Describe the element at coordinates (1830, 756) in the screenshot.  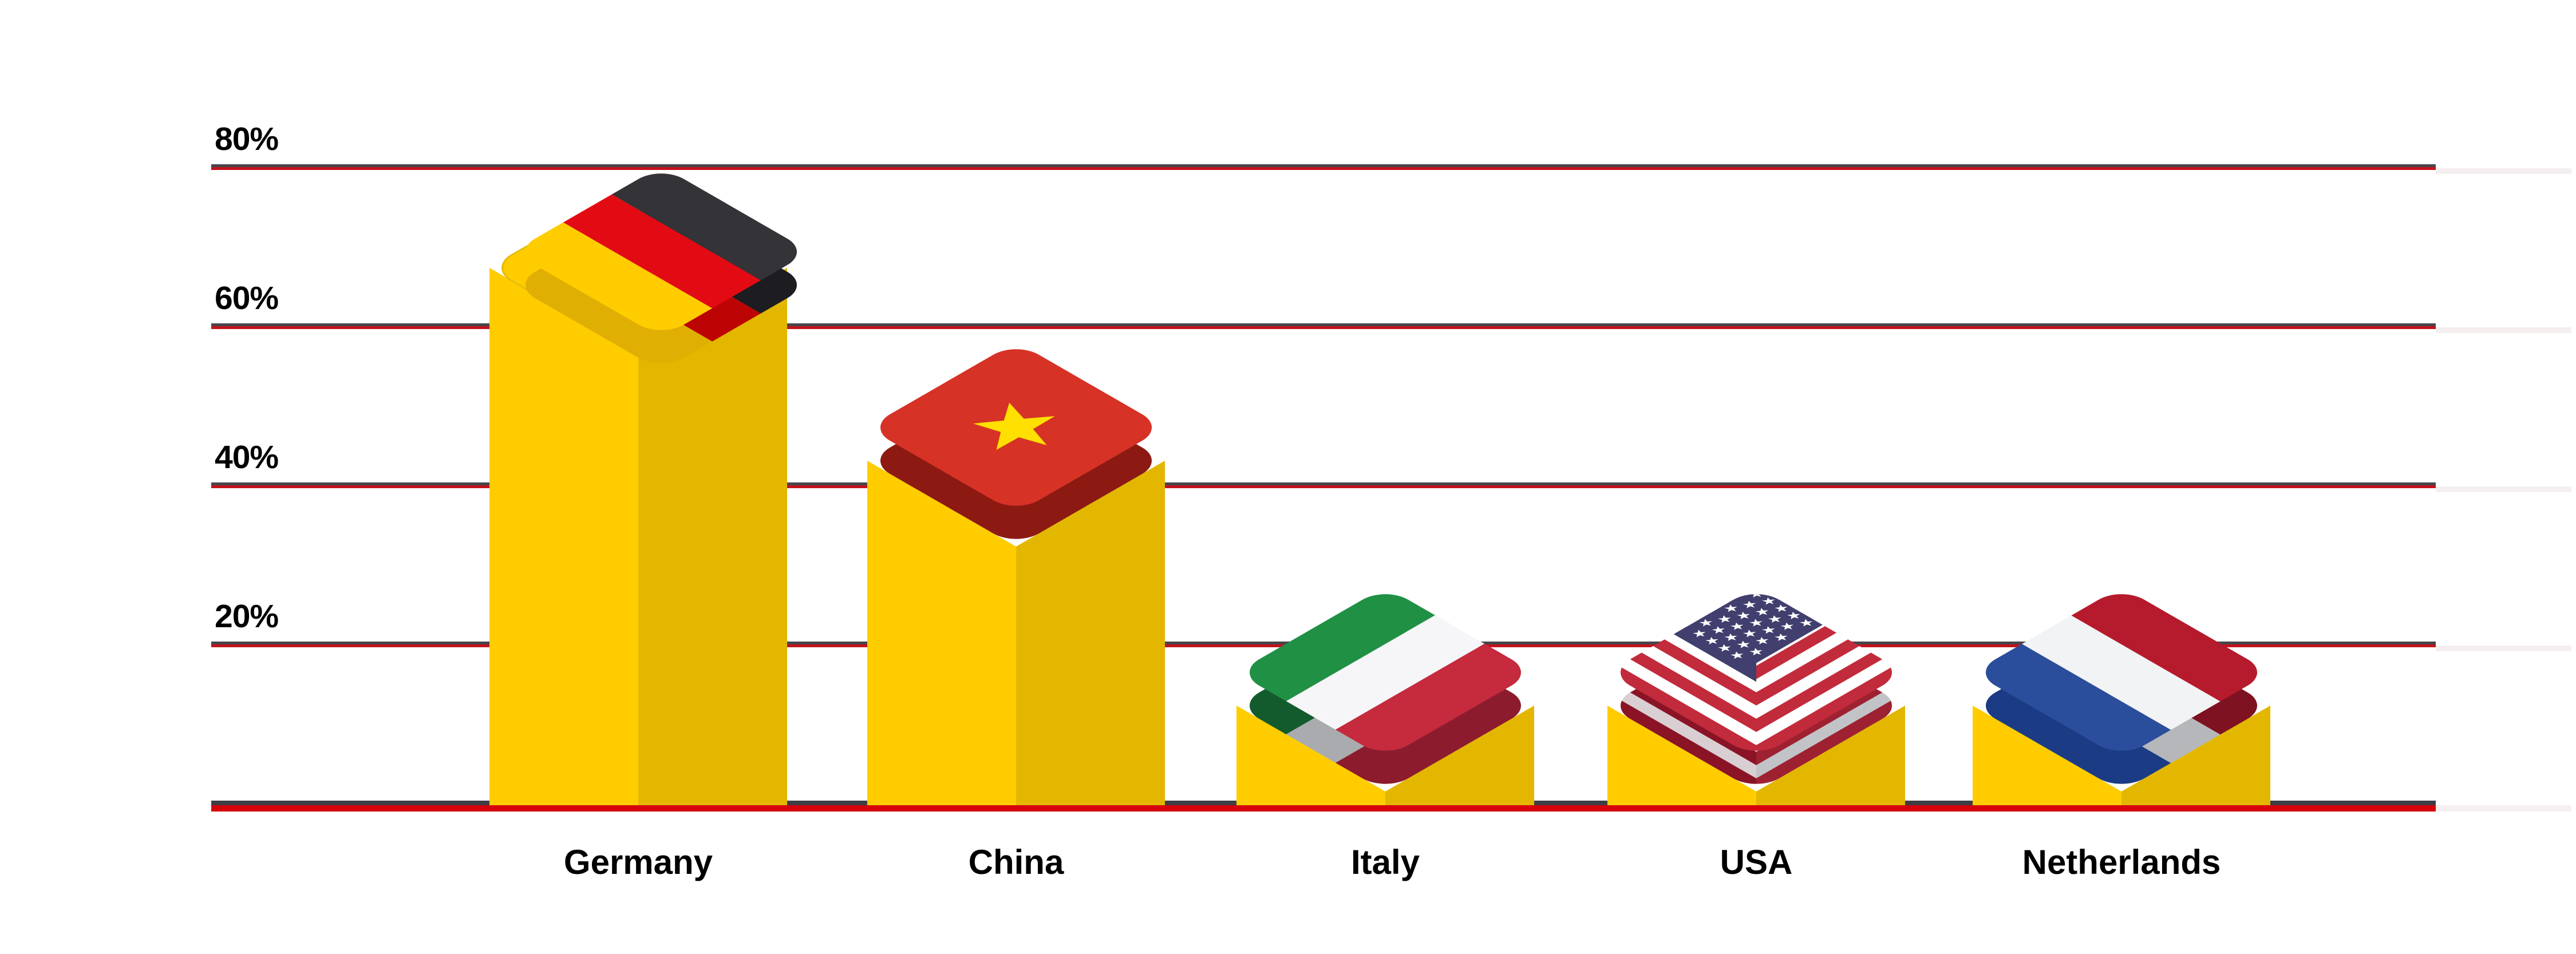
I see `usa-bar-right-face` at that location.